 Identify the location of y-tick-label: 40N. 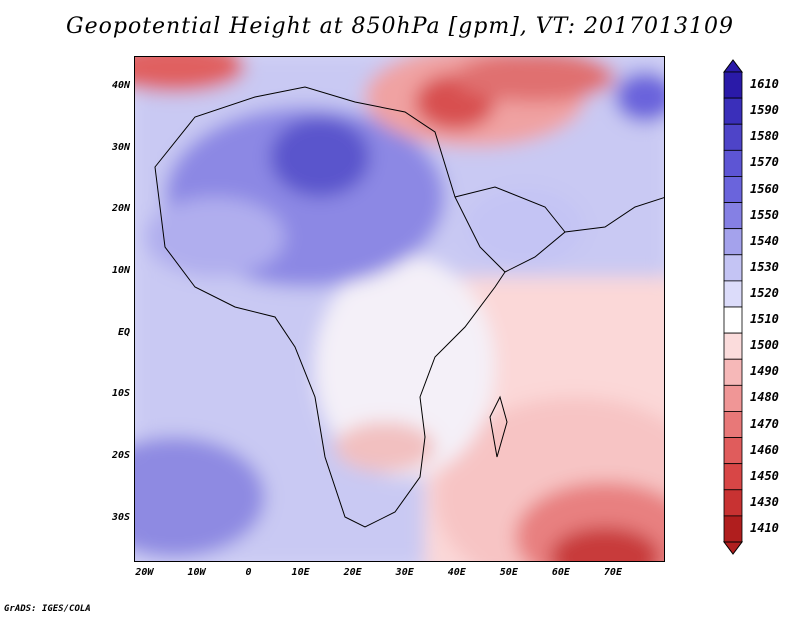
(120, 85).